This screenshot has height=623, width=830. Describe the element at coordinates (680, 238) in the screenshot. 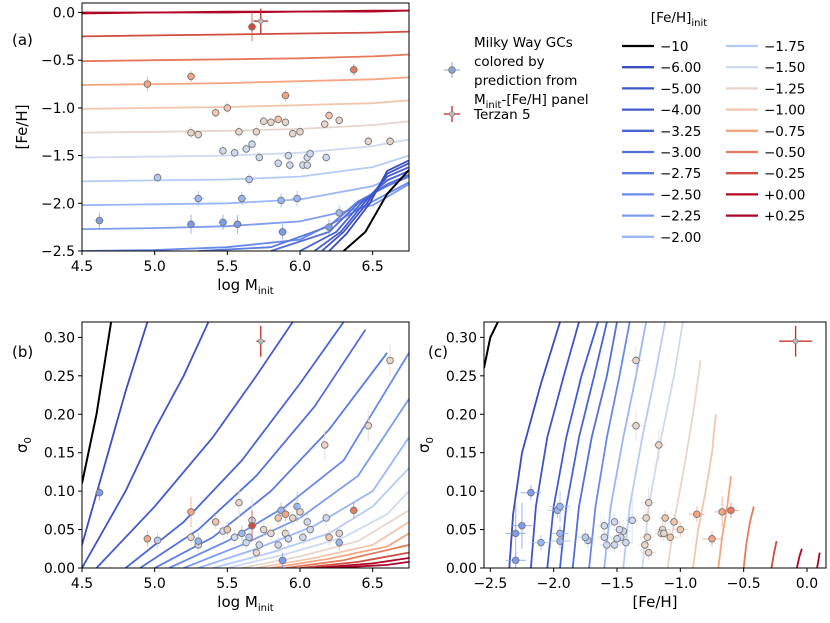

I see `legend-label: −2.00` at that location.